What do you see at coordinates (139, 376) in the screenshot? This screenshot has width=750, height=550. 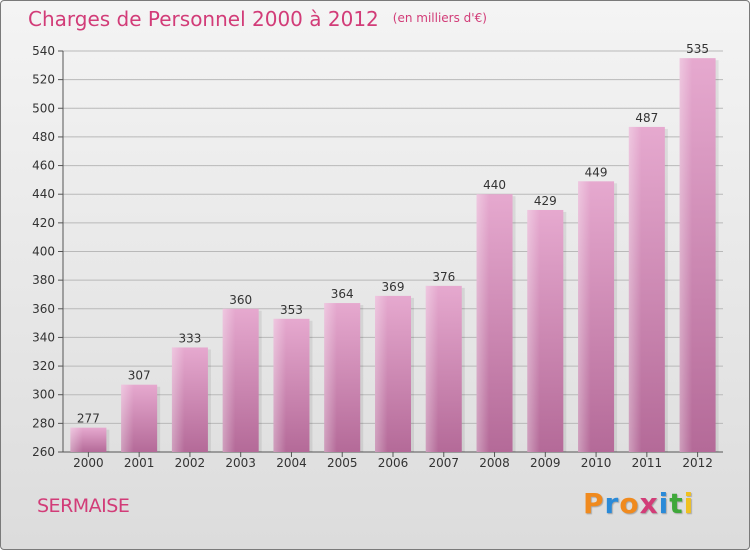 I see `data-label: 307` at bounding box center [139, 376].